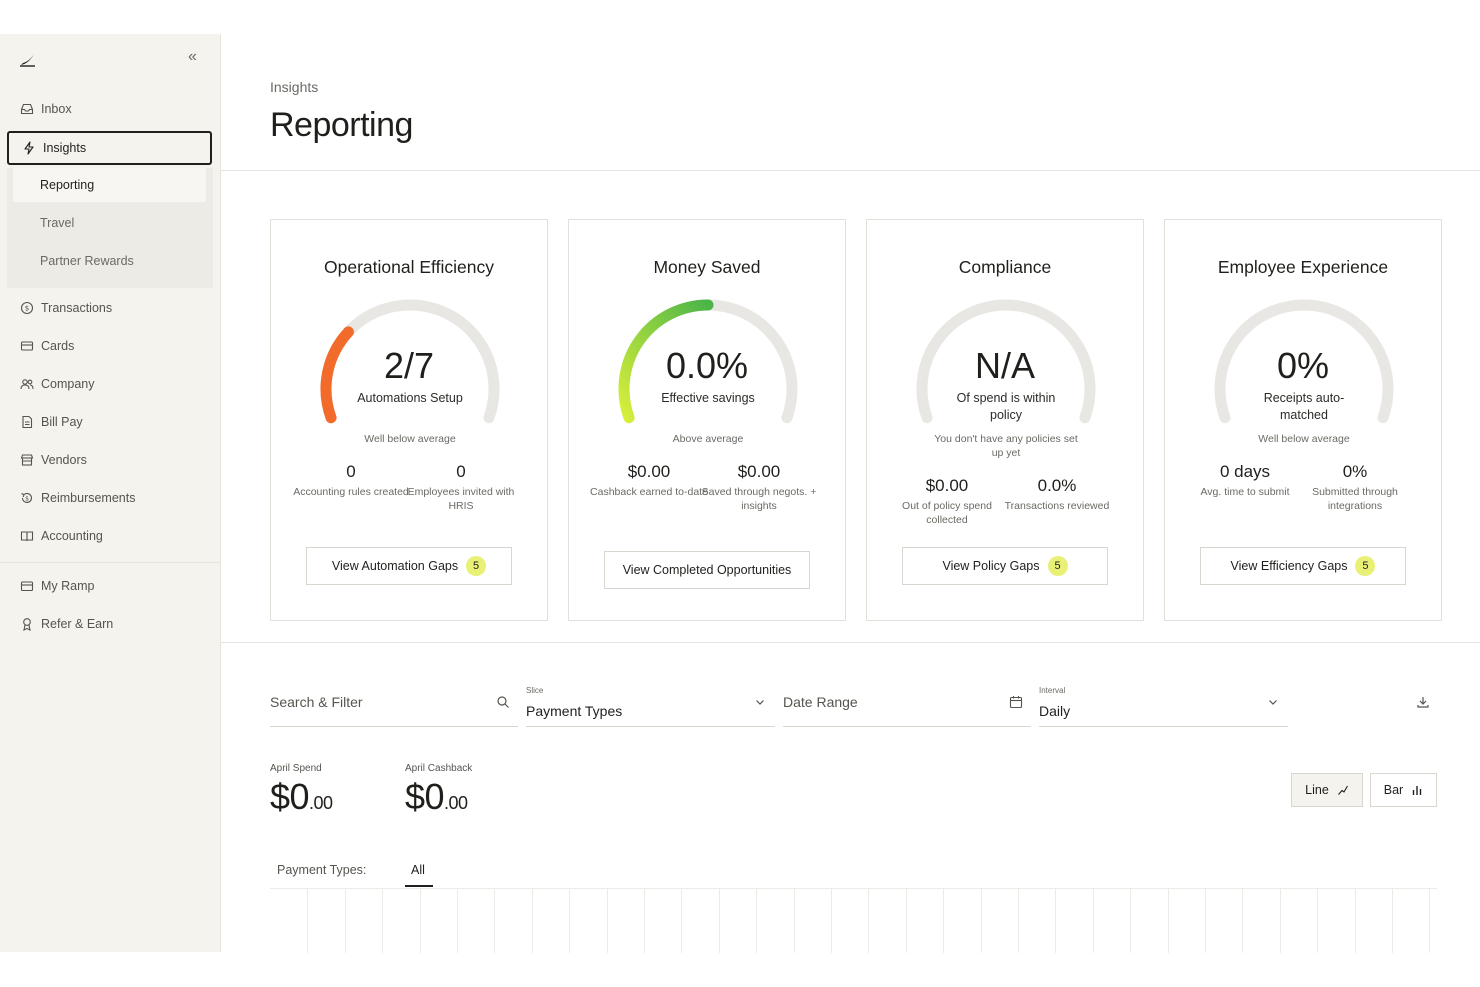 This screenshot has height=987, width=1480. I want to click on card-stat: $0.00 Cashback earned to-date, so click(649, 480).